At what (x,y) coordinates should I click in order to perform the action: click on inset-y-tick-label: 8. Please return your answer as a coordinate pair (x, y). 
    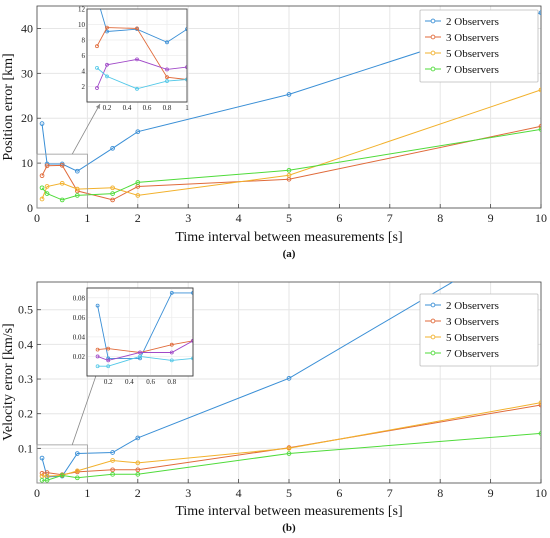
    Looking at the image, I should click on (84, 41).